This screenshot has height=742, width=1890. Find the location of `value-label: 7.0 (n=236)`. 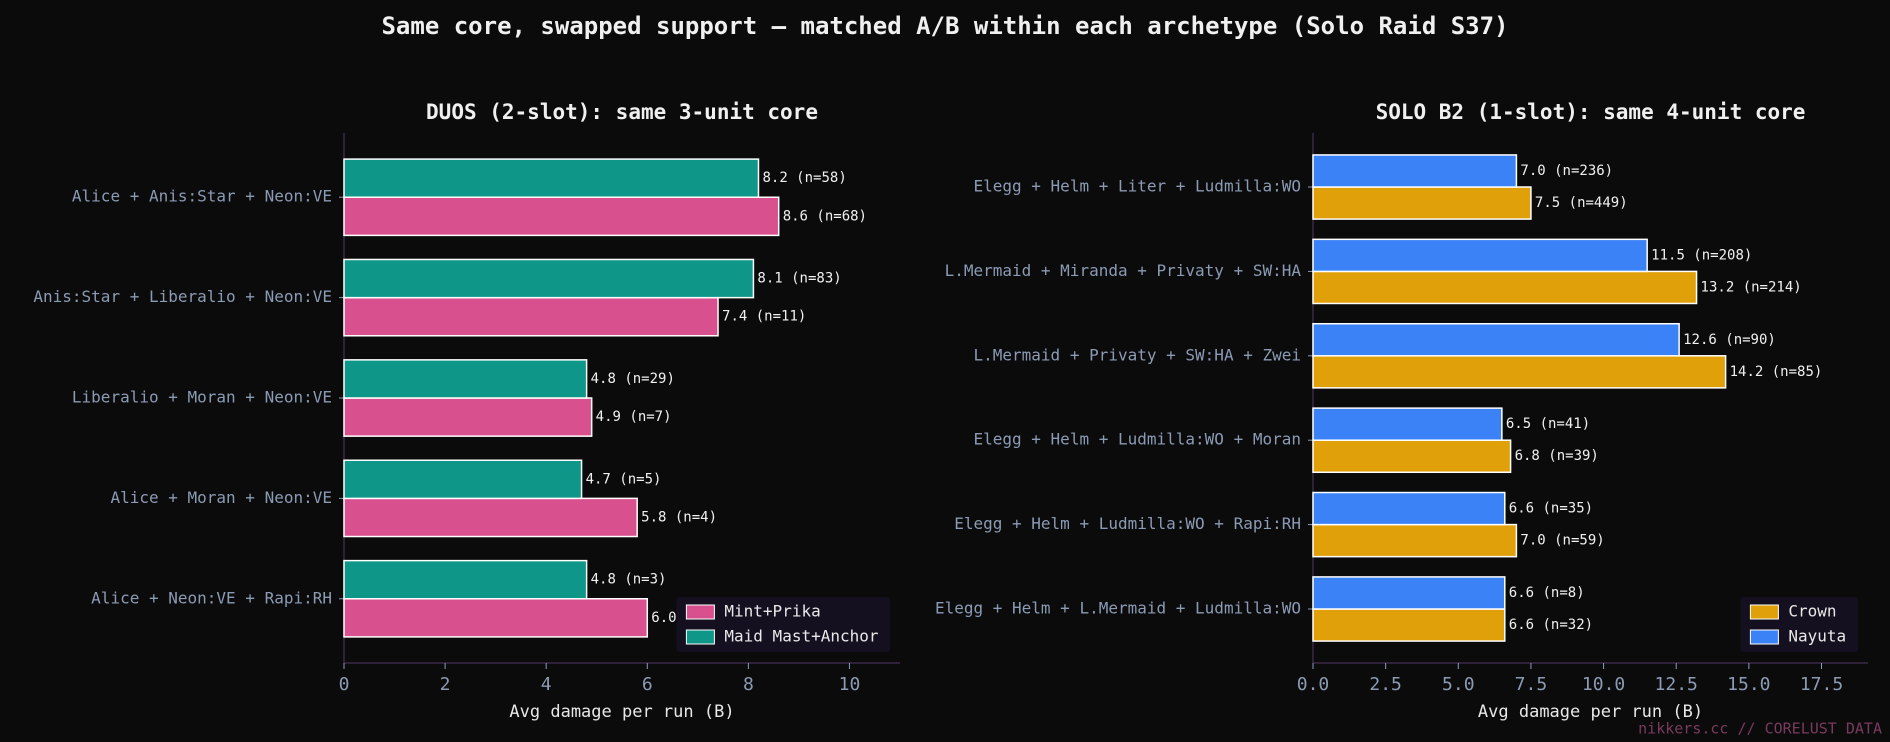

value-label: 7.0 (n=236) is located at coordinates (1566, 171).